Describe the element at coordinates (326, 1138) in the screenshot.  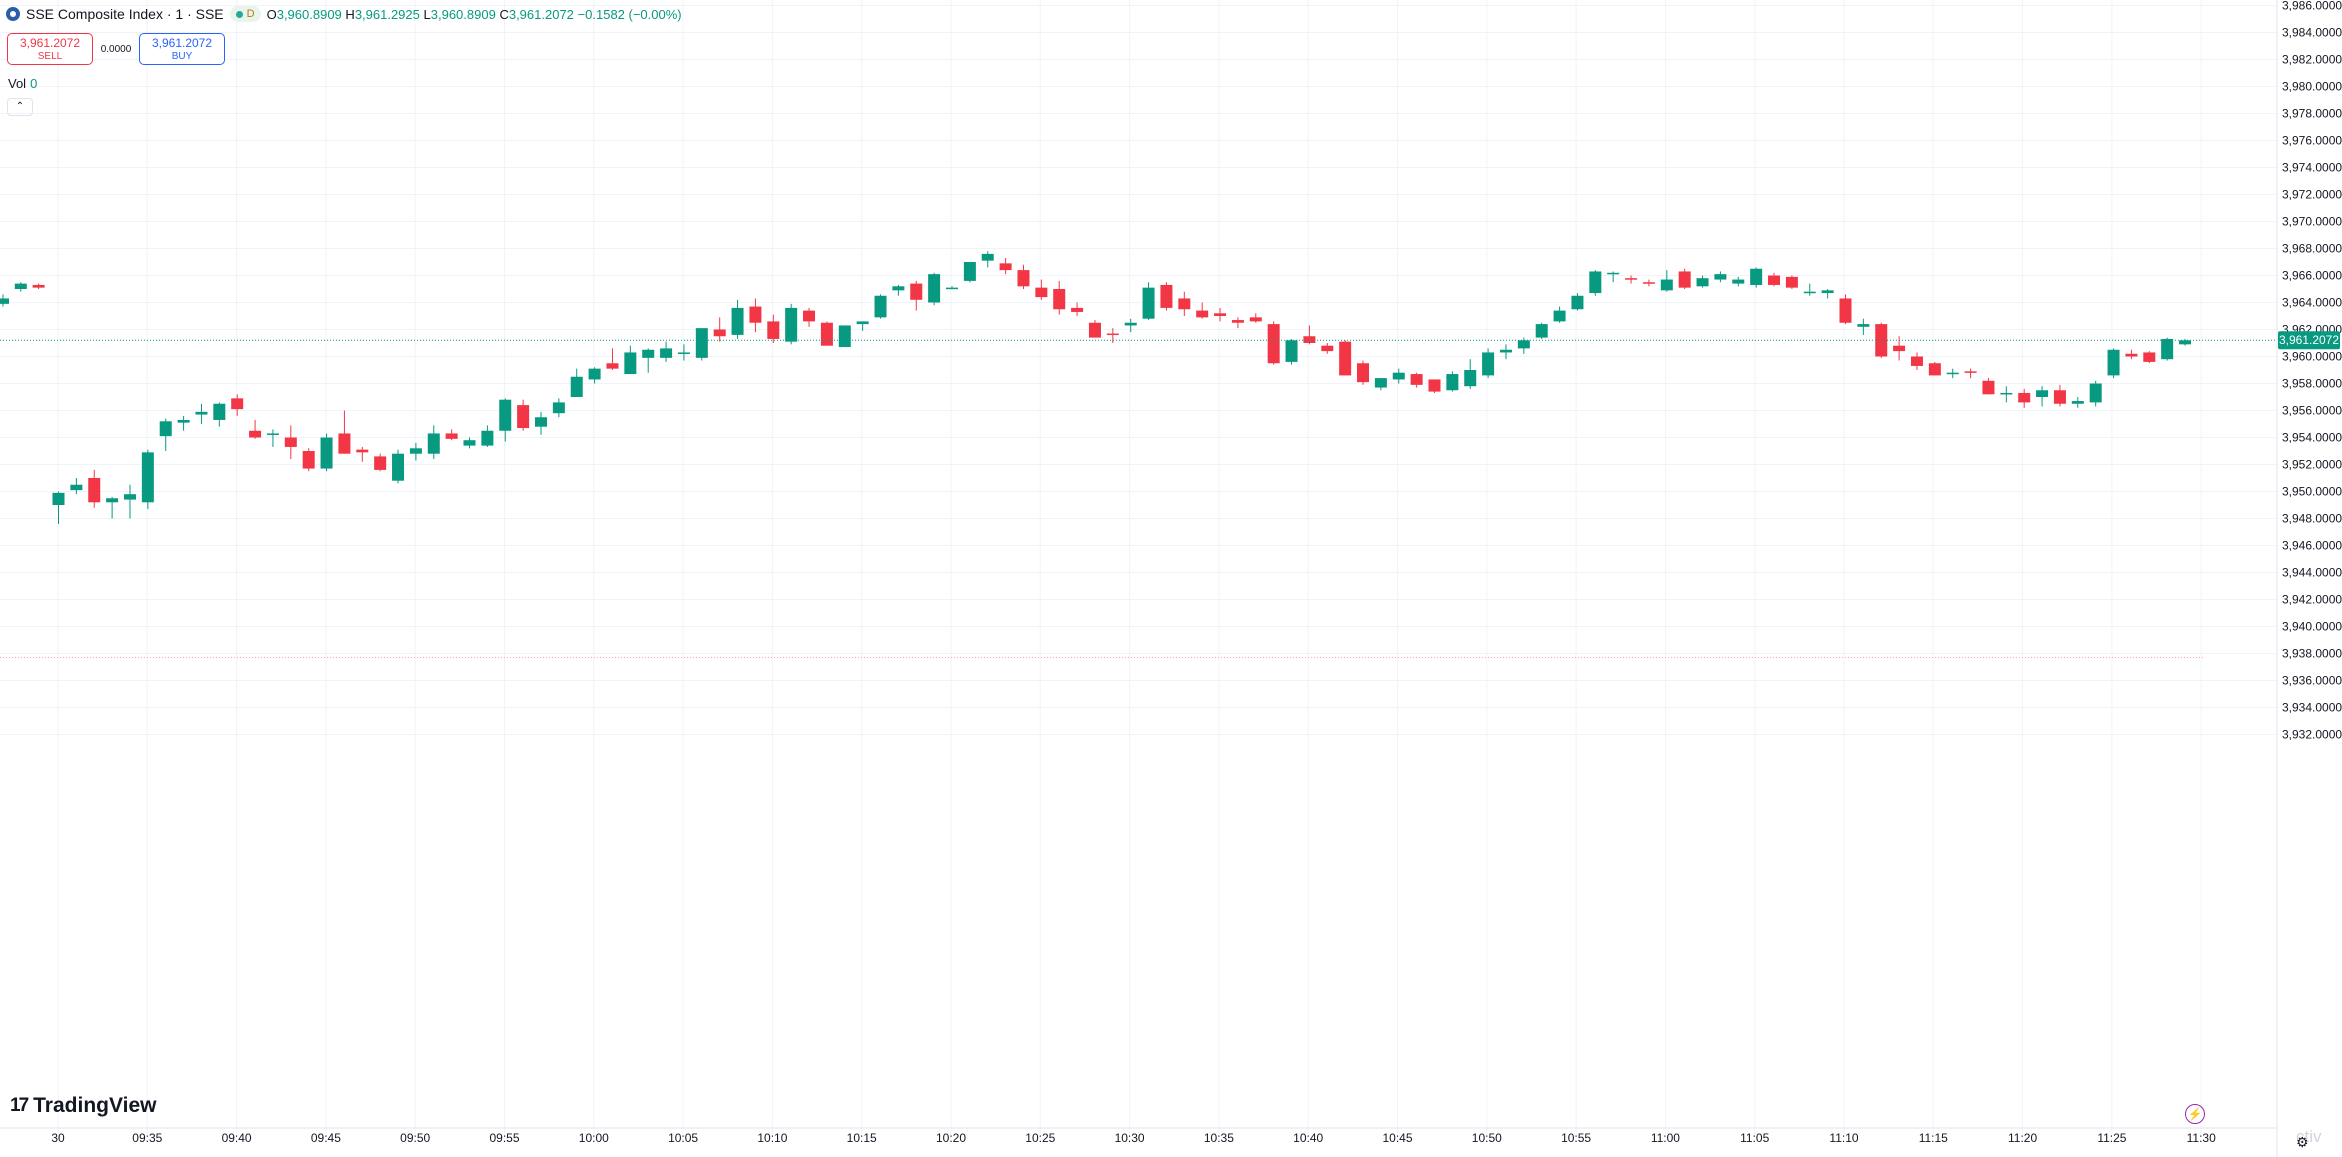
I see `x-tick-label: 09:45` at that location.